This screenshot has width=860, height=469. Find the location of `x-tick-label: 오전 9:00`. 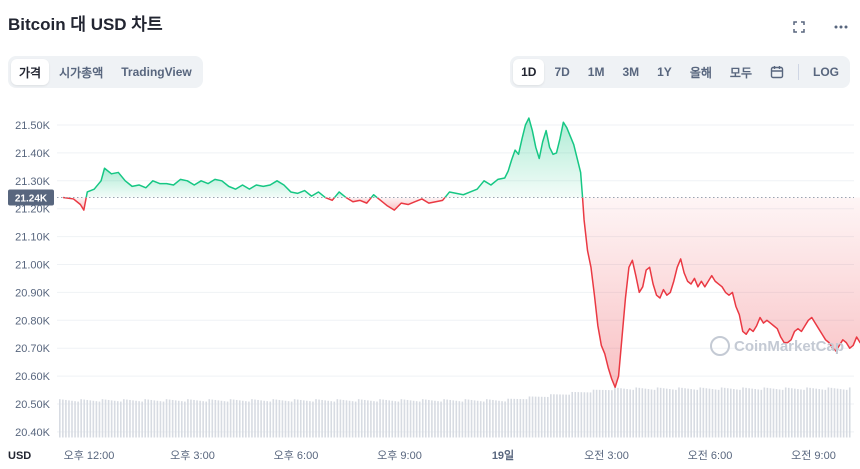

x-tick-label: 오전 9:00 is located at coordinates (813, 455).